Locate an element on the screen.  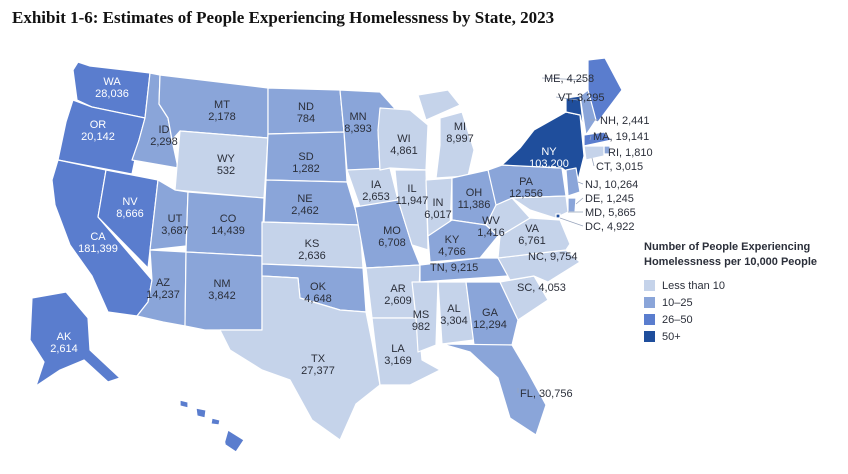
state-abbr-nv: NV is located at coordinates (130, 202).